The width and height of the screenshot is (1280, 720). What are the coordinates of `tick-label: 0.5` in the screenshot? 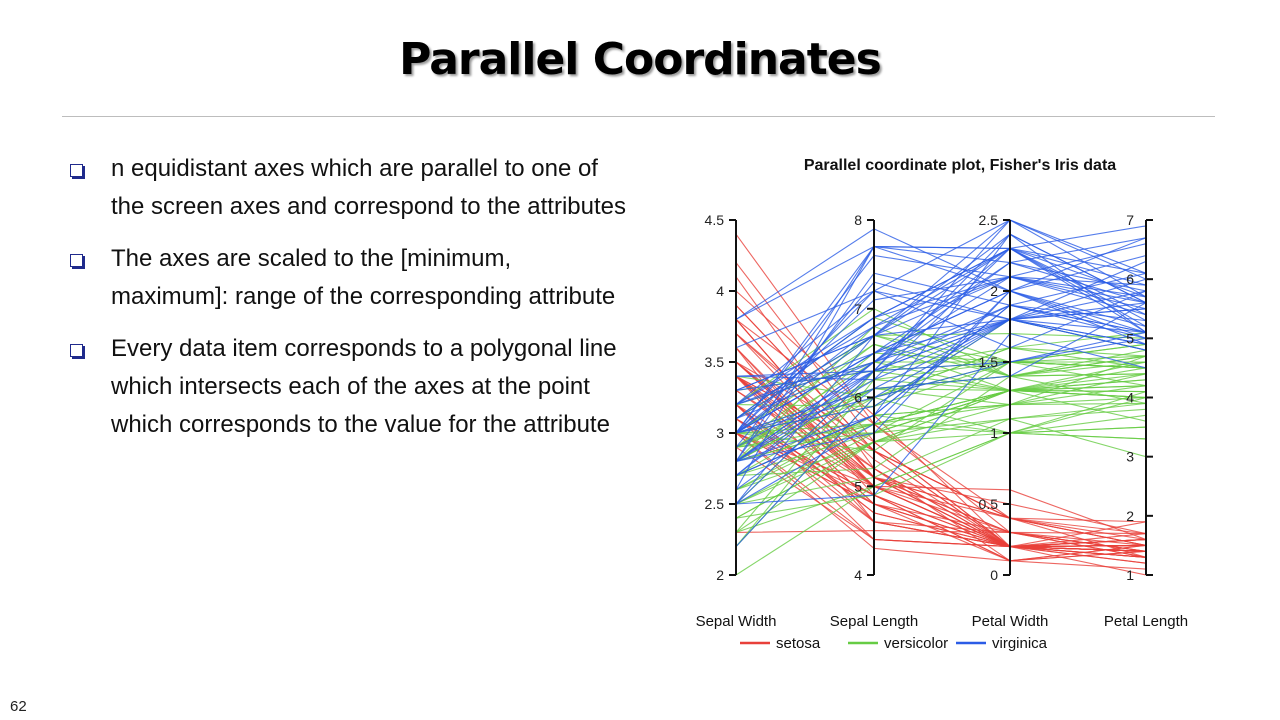 It's located at (989, 504).